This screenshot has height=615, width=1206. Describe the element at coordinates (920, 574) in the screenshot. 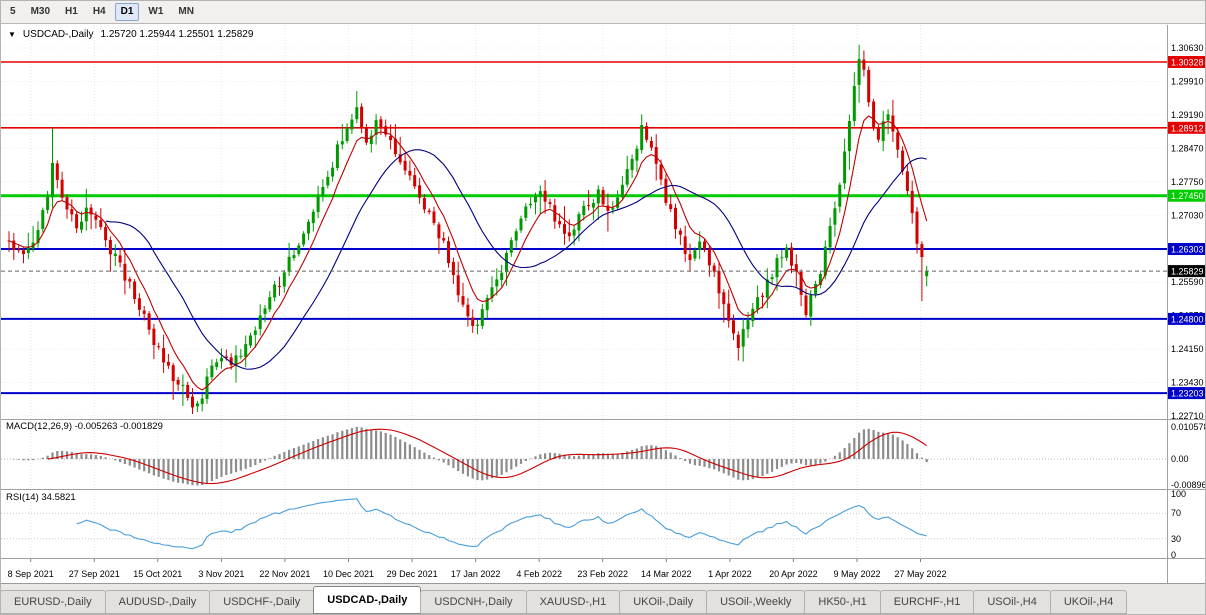

I see `date-label: 27 May 2022` at that location.